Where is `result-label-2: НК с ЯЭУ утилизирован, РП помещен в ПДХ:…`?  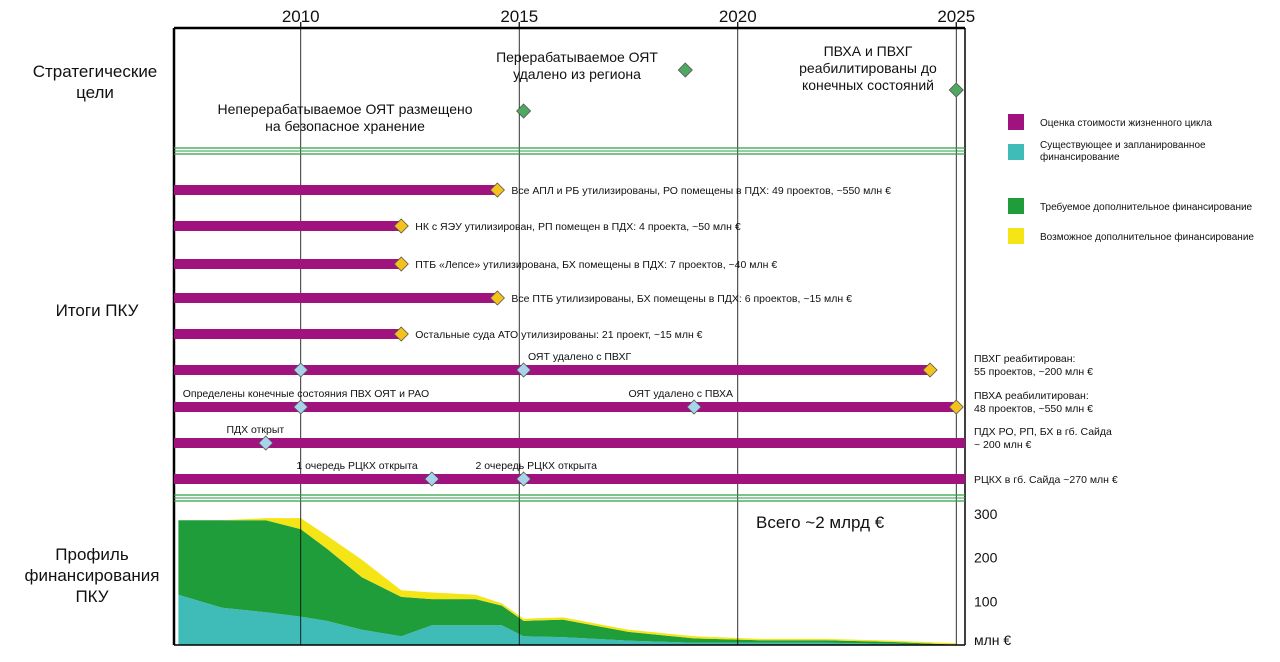 result-label-2: НК с ЯЭУ утилизирован, РП помещен в ПДХ:… is located at coordinates (578, 227).